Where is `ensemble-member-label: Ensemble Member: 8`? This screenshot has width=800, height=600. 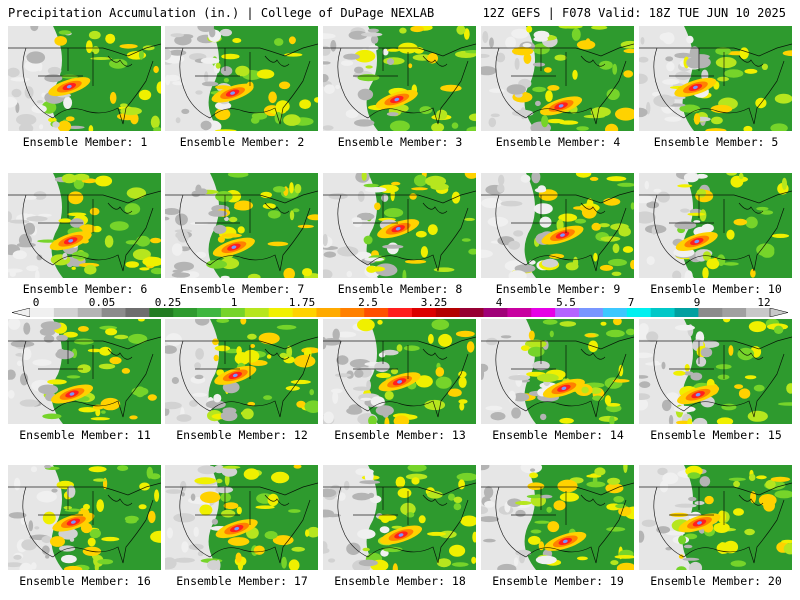 ensemble-member-label: Ensemble Member: 8 is located at coordinates (400, 289).